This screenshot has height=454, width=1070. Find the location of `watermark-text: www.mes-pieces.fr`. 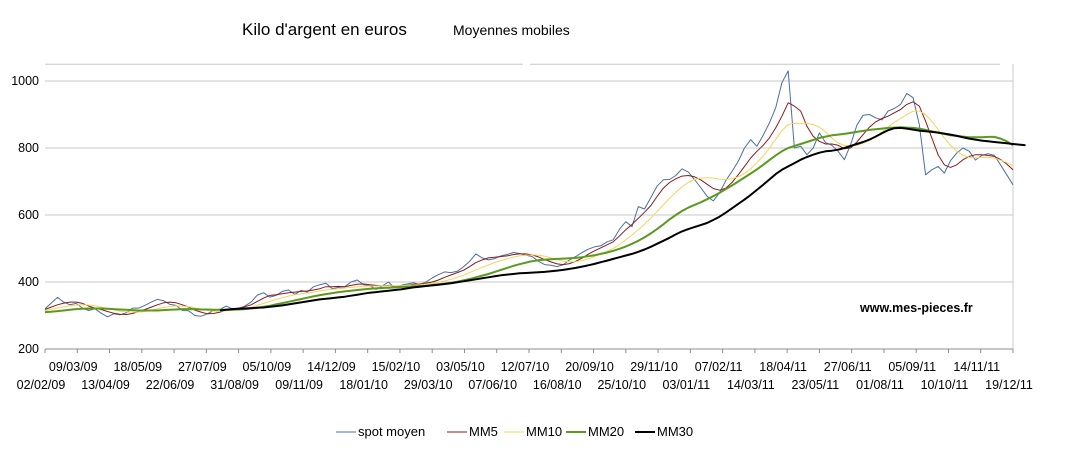

watermark-text: www.mes-pieces.fr is located at coordinates (916, 308).